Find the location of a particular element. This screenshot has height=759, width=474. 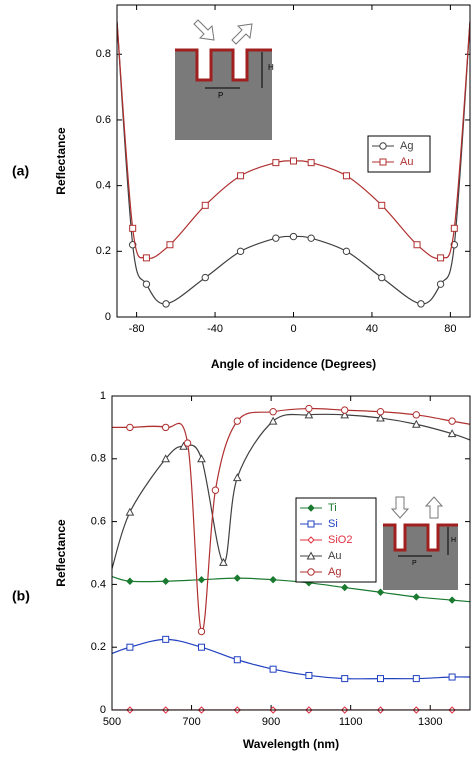

x-tick-label: 1100 is located at coordinates (351, 722).